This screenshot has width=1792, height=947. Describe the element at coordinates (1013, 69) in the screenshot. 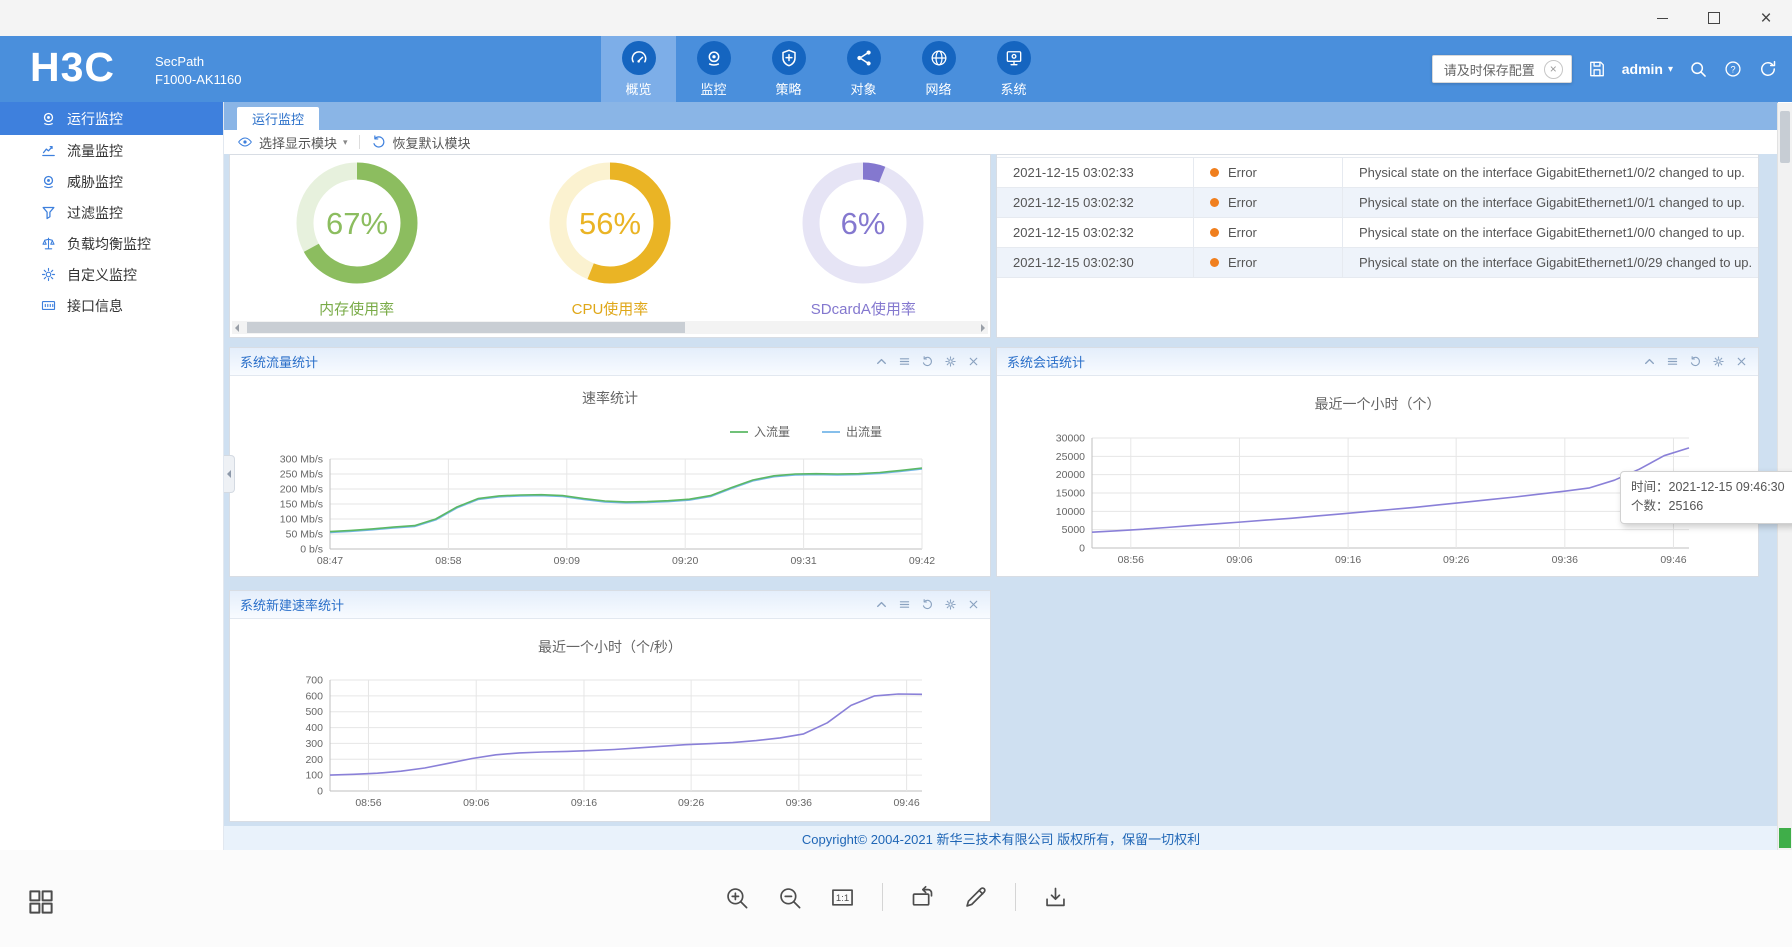

I see `nav-item-system: 系统` at that location.